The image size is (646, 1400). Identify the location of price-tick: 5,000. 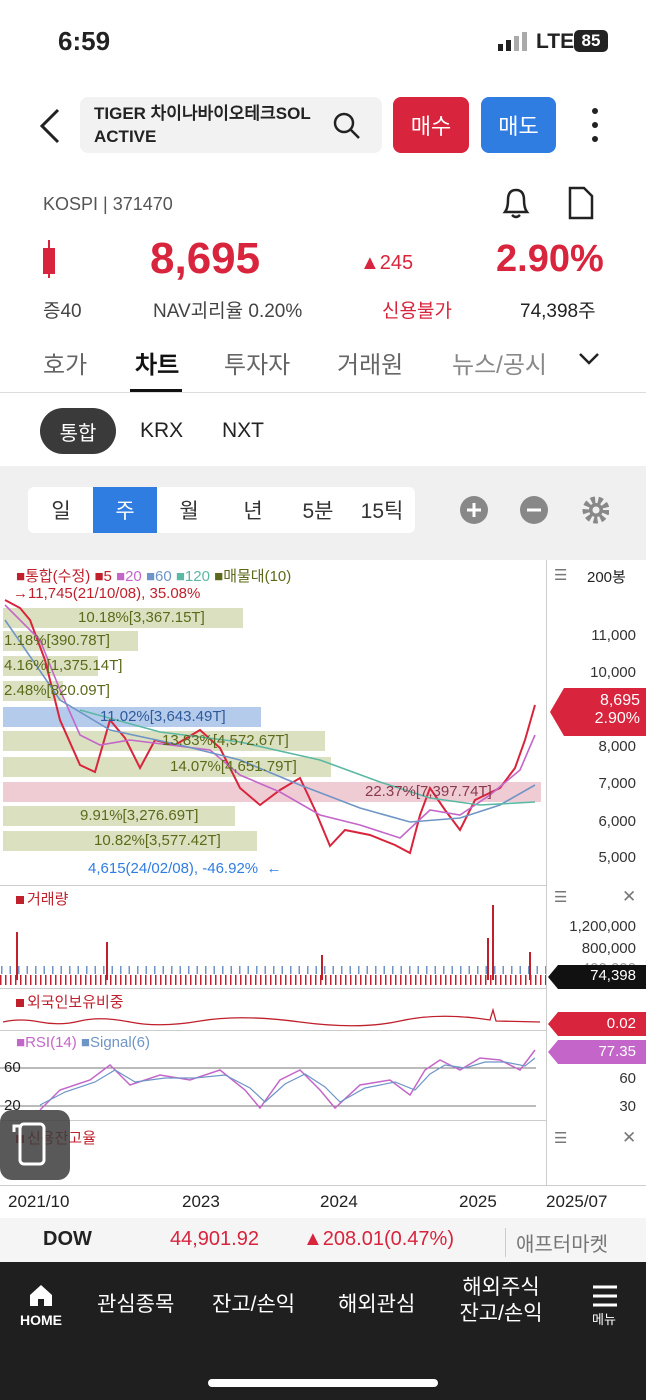
(617, 857).